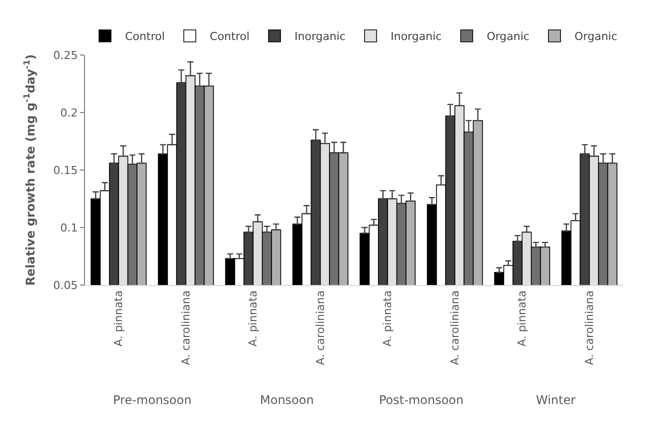 The image size is (648, 425). What do you see at coordinates (65, 170) in the screenshot?
I see `y-tick-label: 0.15` at bounding box center [65, 170].